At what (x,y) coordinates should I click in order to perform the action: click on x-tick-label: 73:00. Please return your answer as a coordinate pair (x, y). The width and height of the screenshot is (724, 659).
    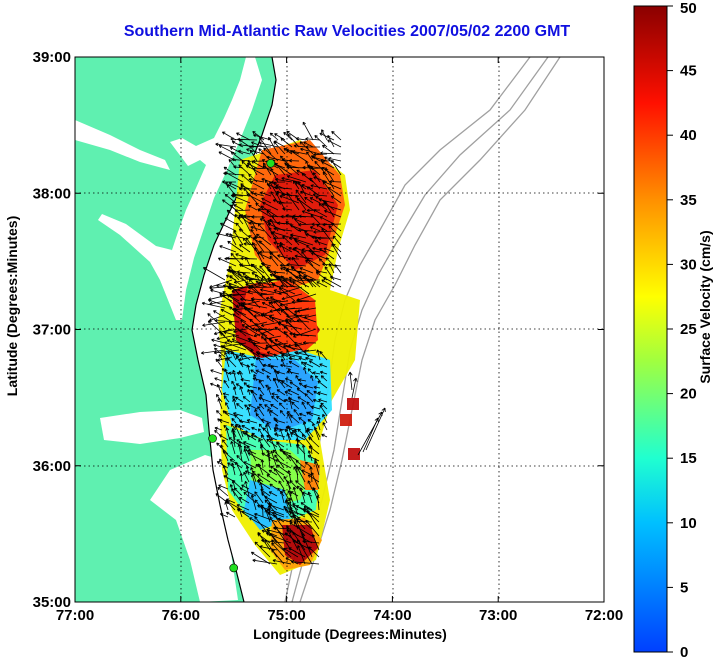
    Looking at the image, I should click on (498, 615).